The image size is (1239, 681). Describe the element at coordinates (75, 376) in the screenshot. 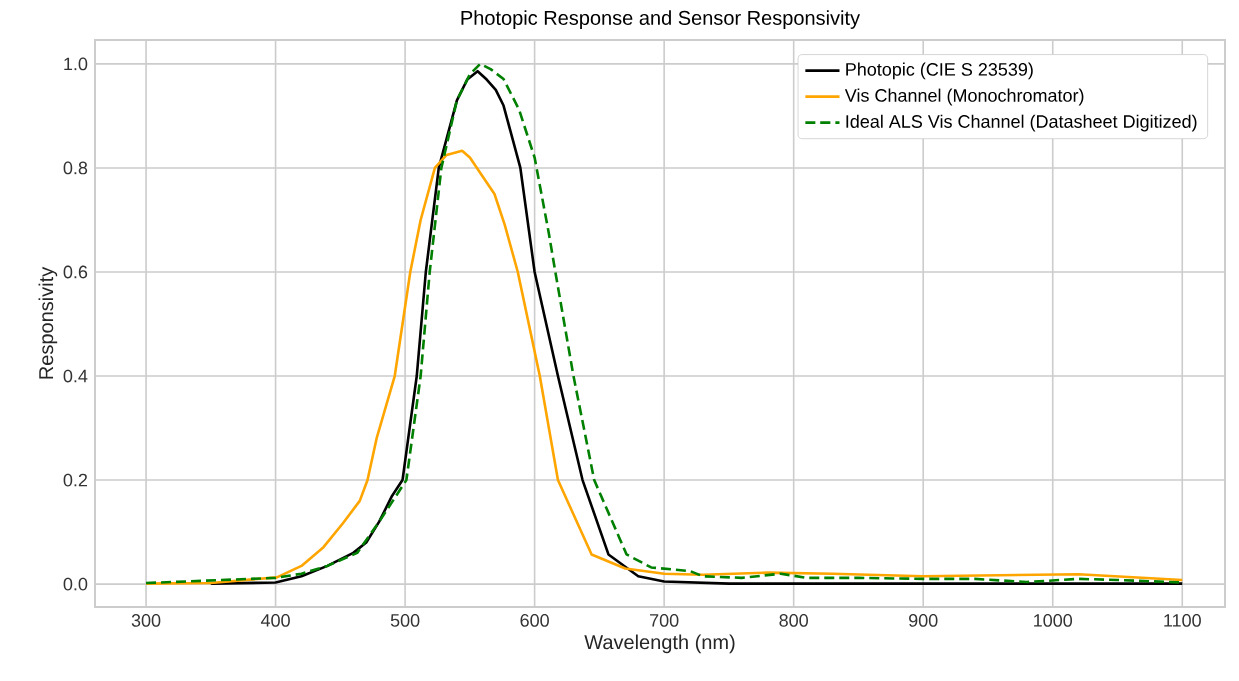

I see `y-tick-label: 0.4` at that location.